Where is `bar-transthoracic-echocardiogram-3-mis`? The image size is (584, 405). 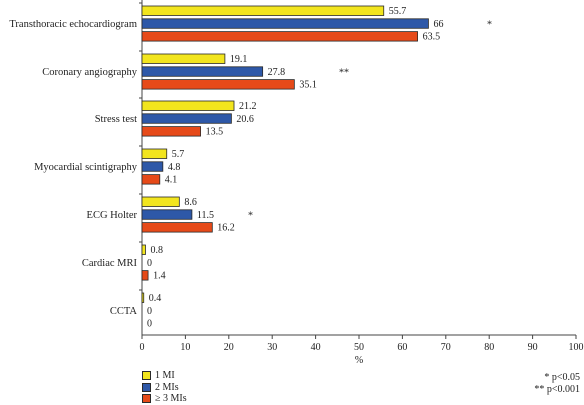
bar-transthoracic-echocardiogram-3-mis is located at coordinates (279, 36).